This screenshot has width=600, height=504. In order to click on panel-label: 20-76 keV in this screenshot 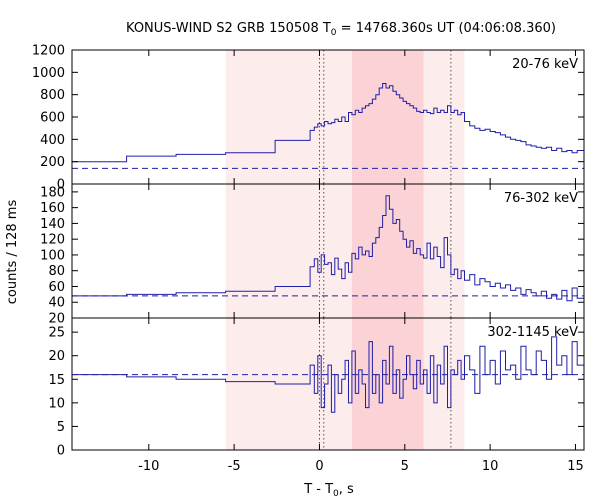, I will do `click(545, 64)`.